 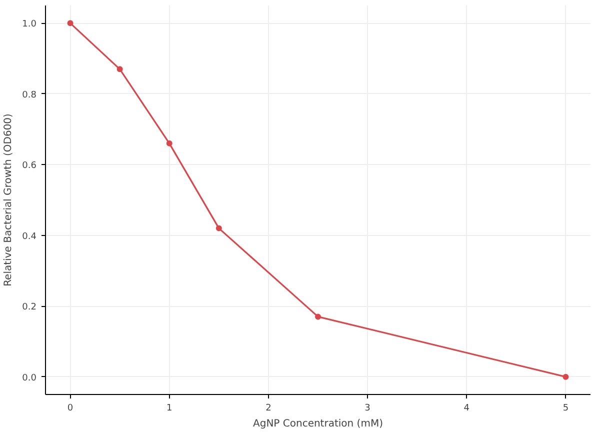 What do you see at coordinates (29, 166) in the screenshot?
I see `y-tick-label: 0.6` at bounding box center [29, 166].